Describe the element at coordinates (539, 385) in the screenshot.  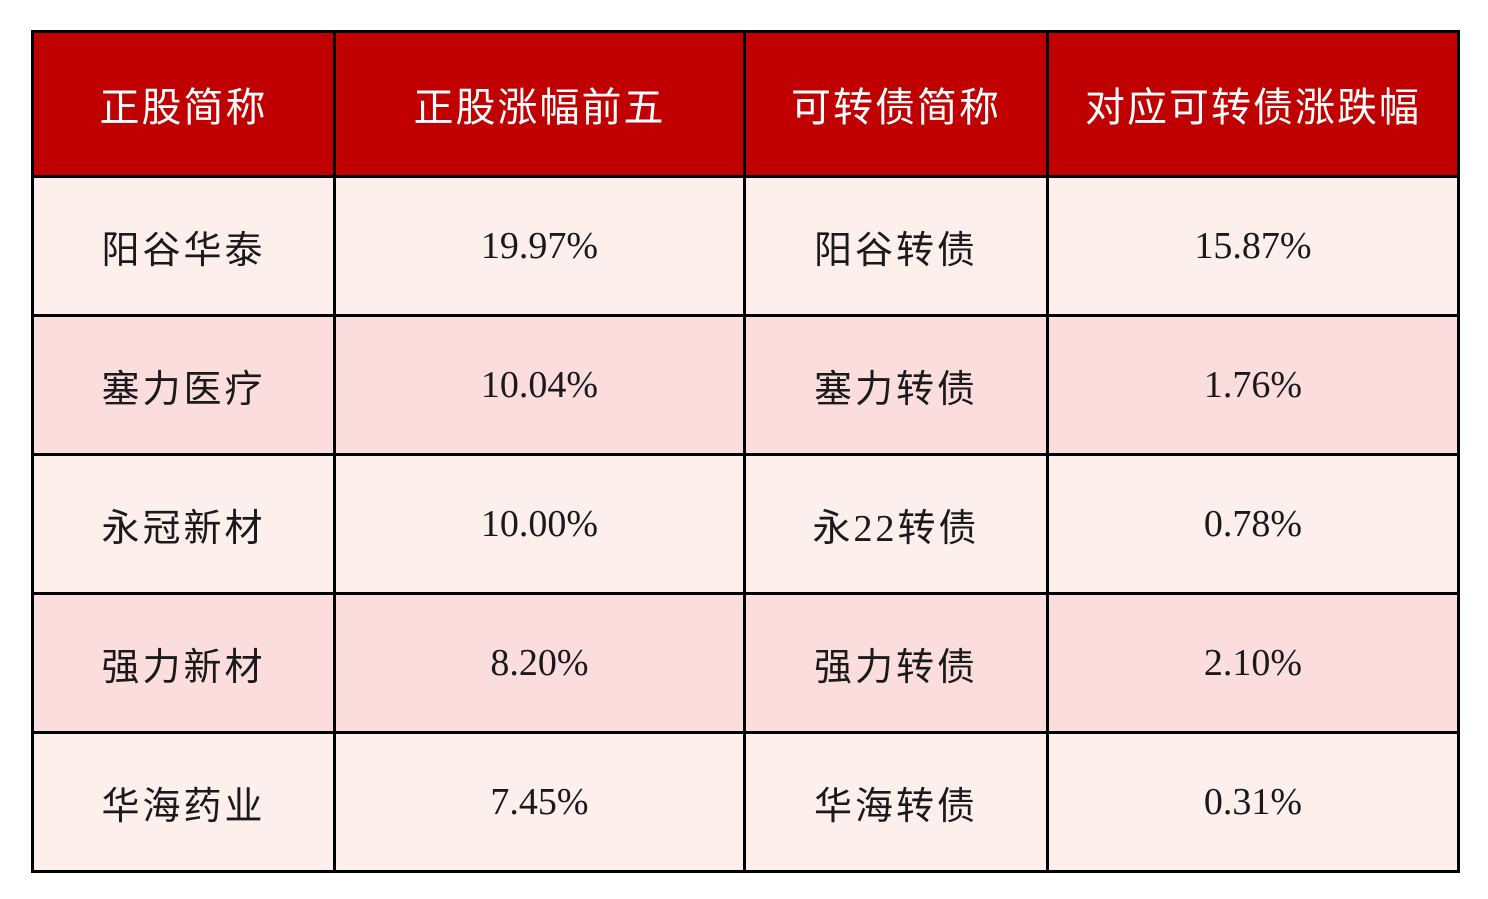
I see `cell-stock-change: 10.04%` at that location.